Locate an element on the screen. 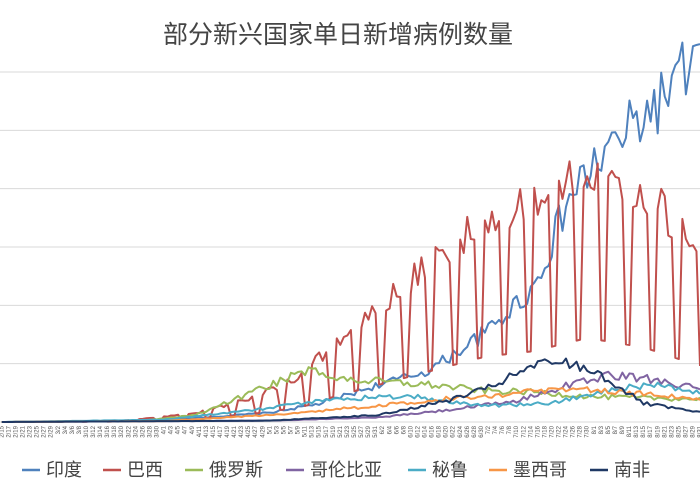 The height and width of the screenshot is (500, 700). legend-label: 巴西 is located at coordinates (145, 470).